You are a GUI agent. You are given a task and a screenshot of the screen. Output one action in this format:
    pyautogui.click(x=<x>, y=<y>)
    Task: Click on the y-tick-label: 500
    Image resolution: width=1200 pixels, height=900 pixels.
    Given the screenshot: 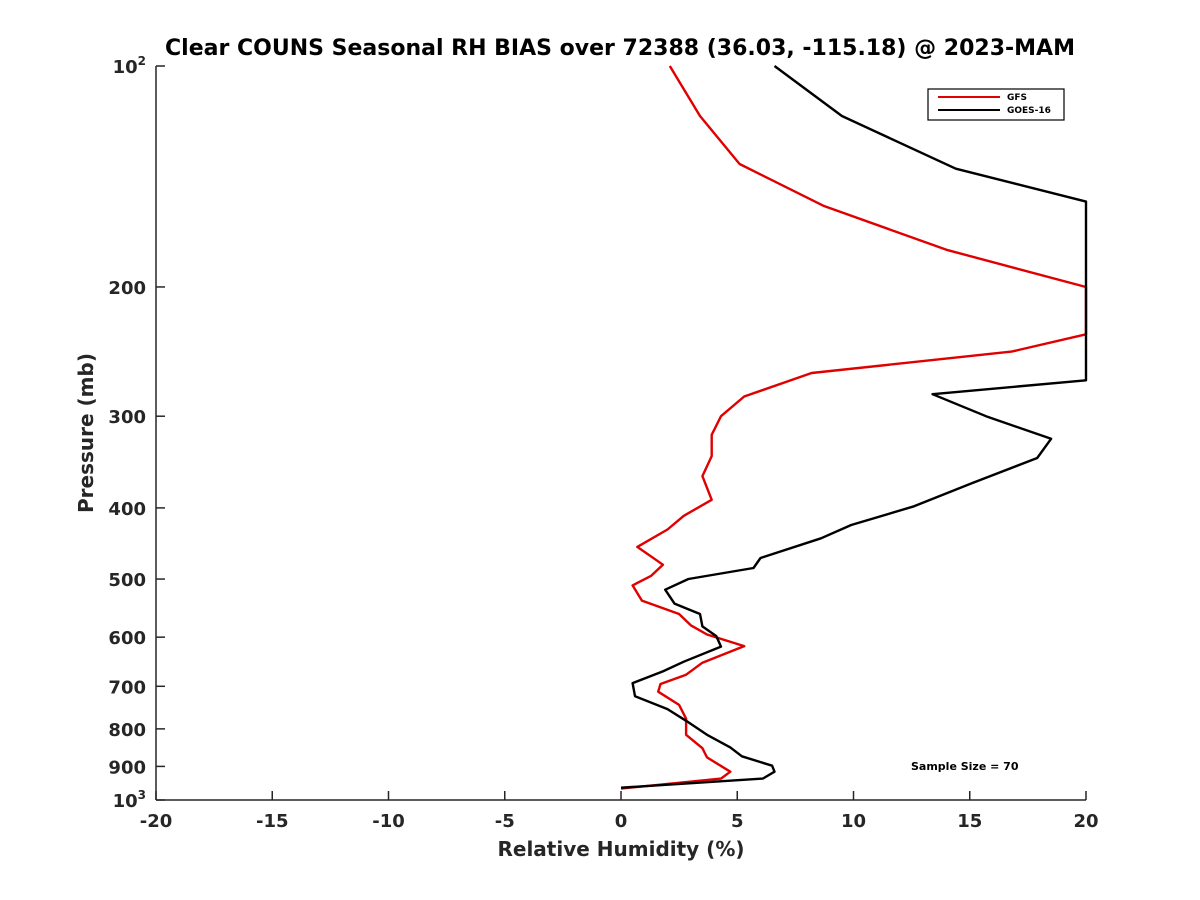 What is the action you would take?
    pyautogui.click(x=127, y=580)
    